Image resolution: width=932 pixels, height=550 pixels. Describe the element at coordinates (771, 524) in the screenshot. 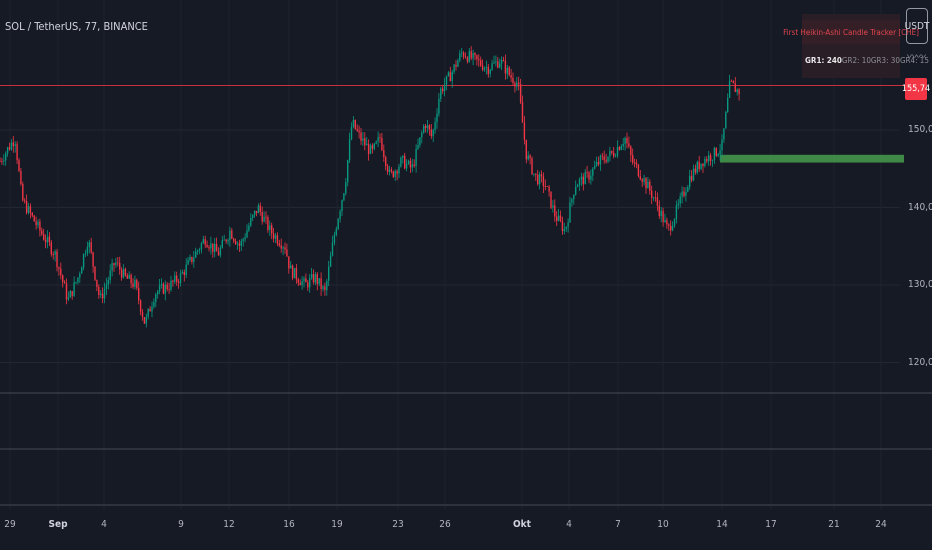

I see `x-tick-label: 17` at that location.